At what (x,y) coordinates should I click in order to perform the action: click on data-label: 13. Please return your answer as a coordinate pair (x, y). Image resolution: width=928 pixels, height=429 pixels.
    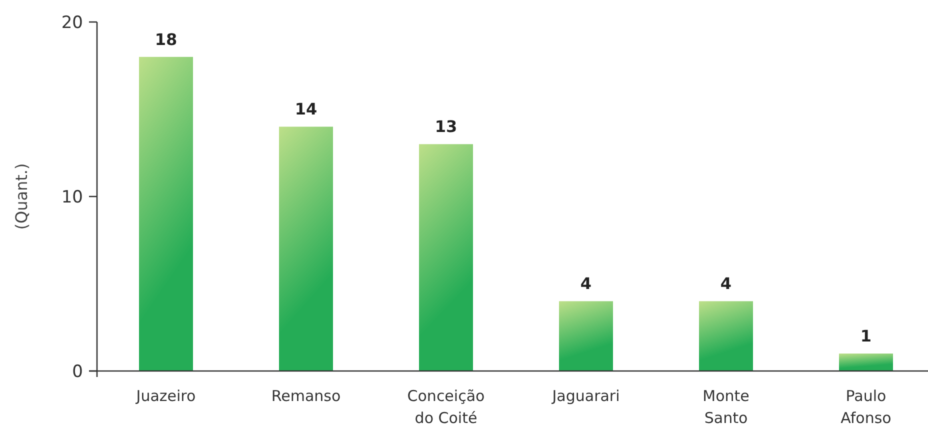
    Looking at the image, I should click on (446, 126).